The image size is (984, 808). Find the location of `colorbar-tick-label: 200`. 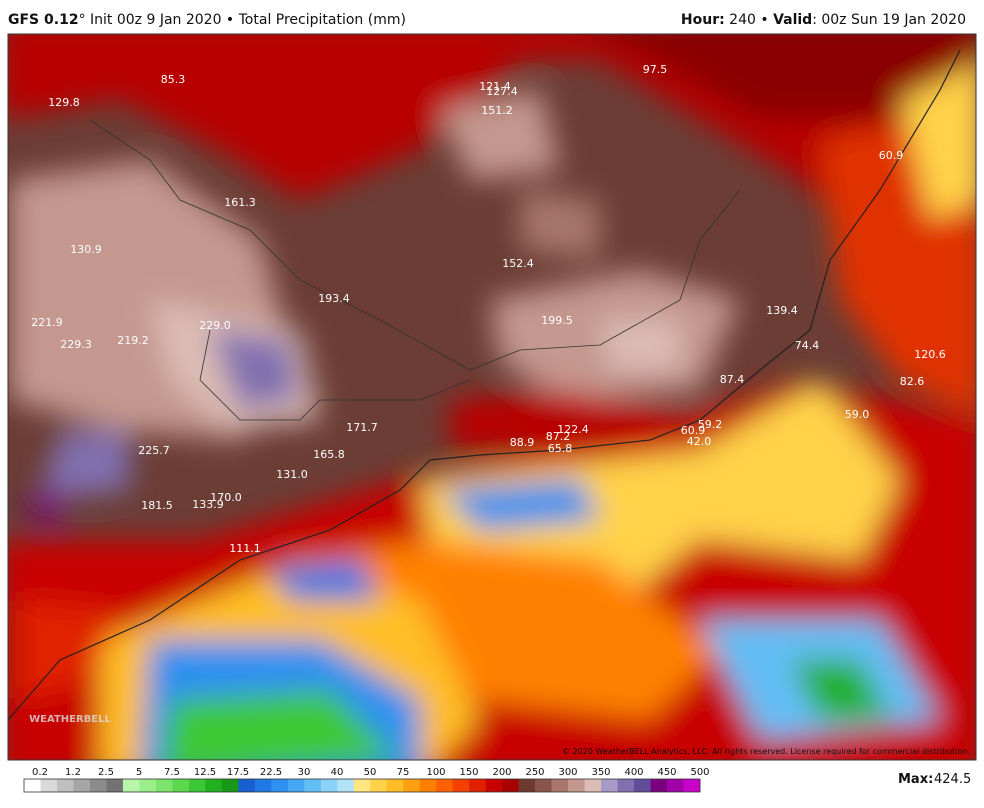

colorbar-tick-label: 200 is located at coordinates (501, 772).